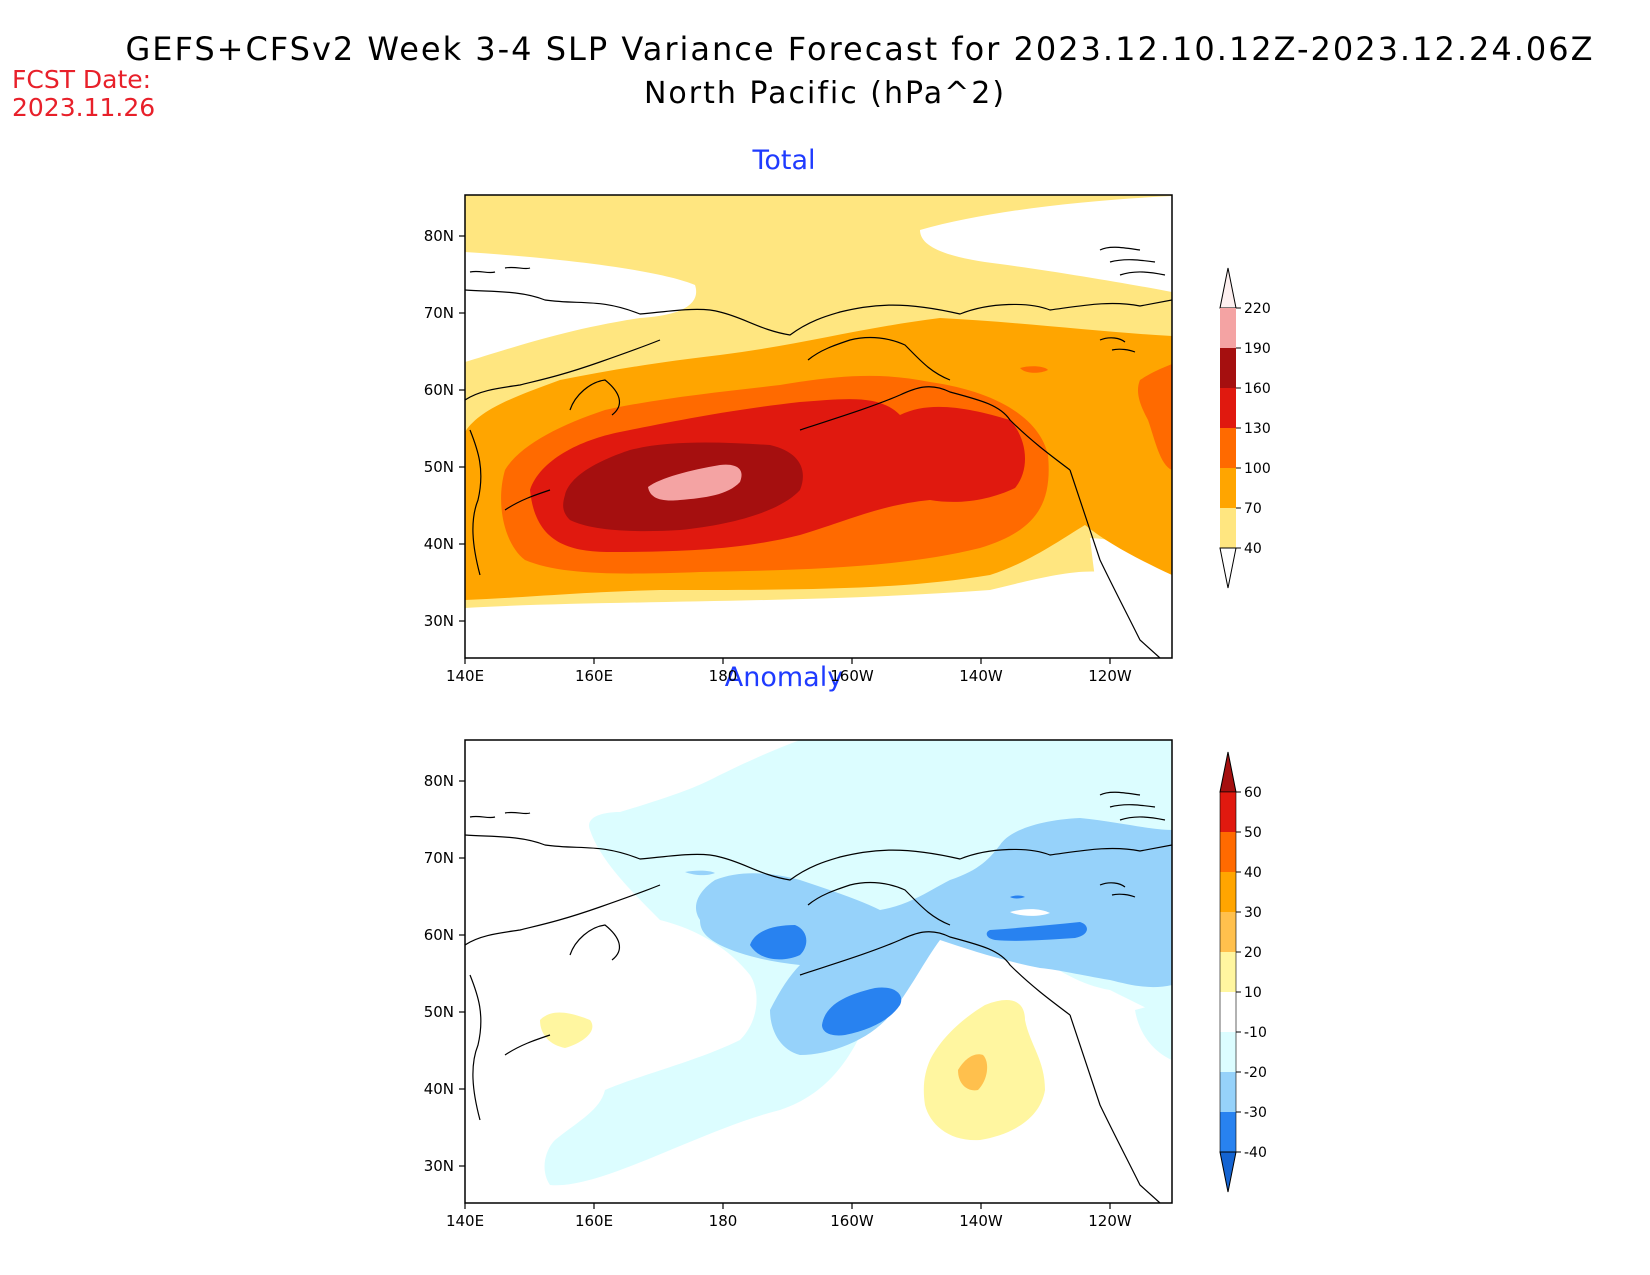 The width and height of the screenshot is (1650, 1275). What do you see at coordinates (439, 428) in the screenshot?
I see `total-lat-labels: 80N 70N 60N 50N 40N 30N` at bounding box center [439, 428].